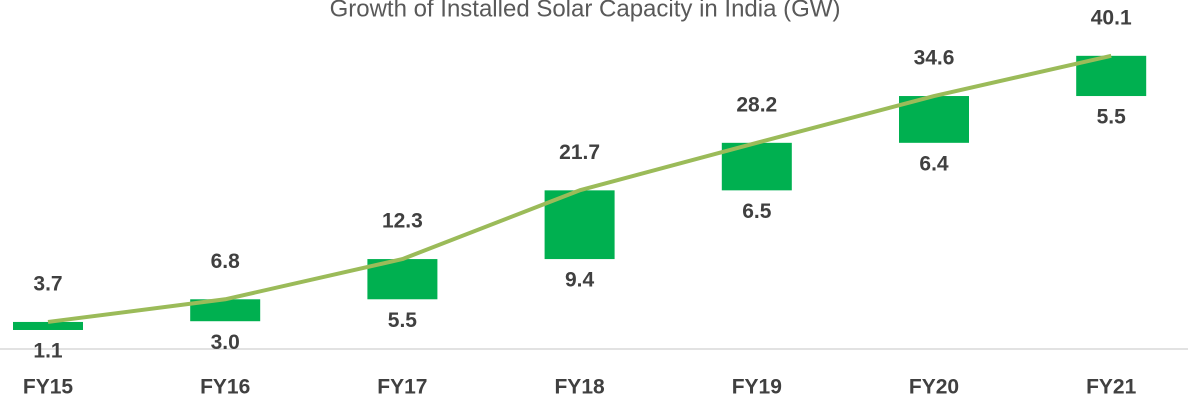 This screenshot has width=1188, height=405. Describe the element at coordinates (226, 261) in the screenshot. I see `line-value-label: 6.8` at that location.